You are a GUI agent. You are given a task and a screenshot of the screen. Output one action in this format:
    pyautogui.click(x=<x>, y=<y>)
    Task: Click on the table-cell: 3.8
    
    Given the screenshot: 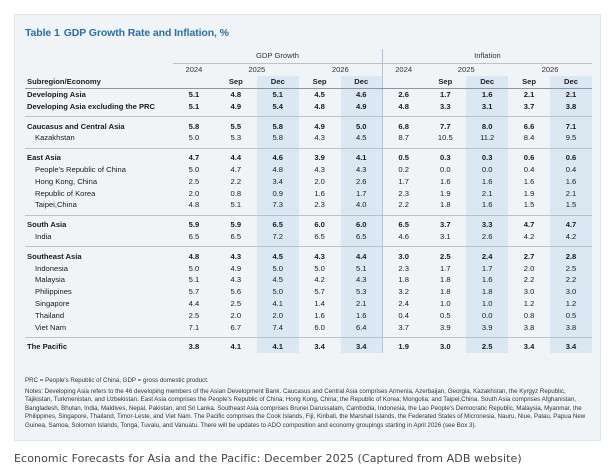 What is the action you would take?
    pyautogui.click(x=571, y=106)
    